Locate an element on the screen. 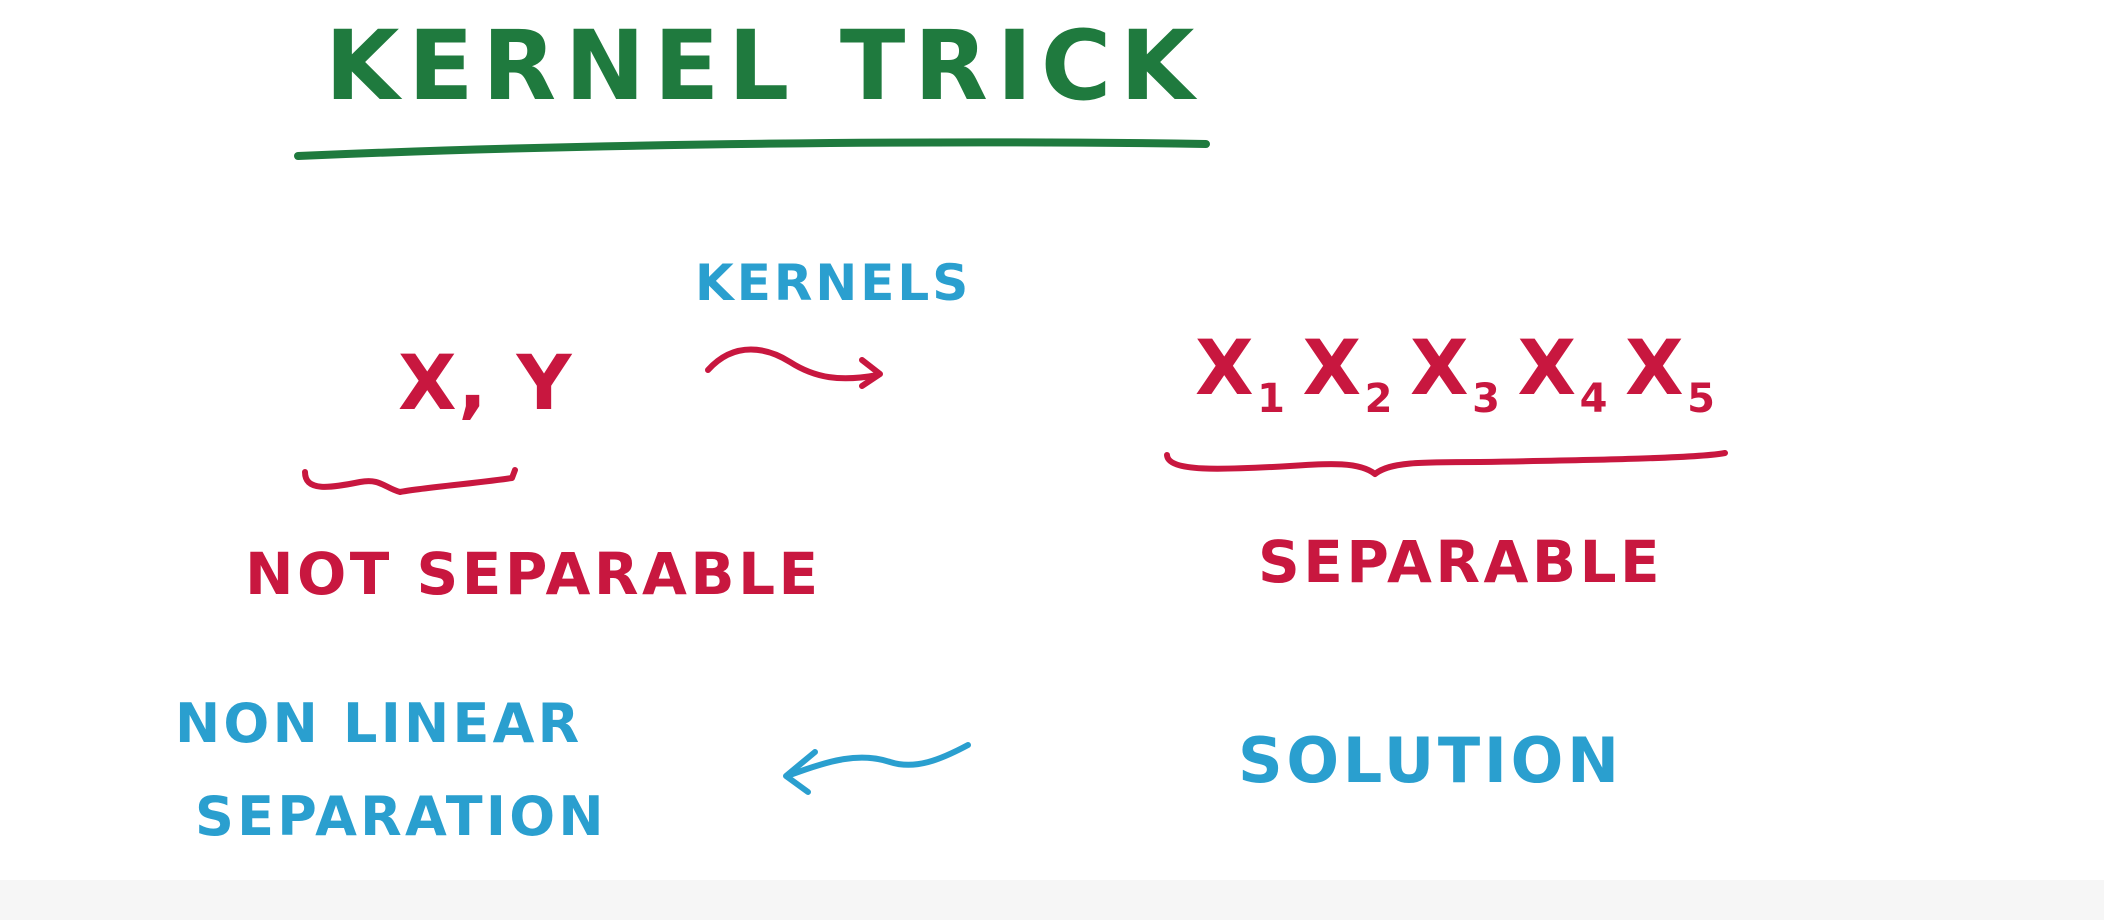 The image size is (2104, 920). page-title: KERNEL TRICK is located at coordinates (764, 66).